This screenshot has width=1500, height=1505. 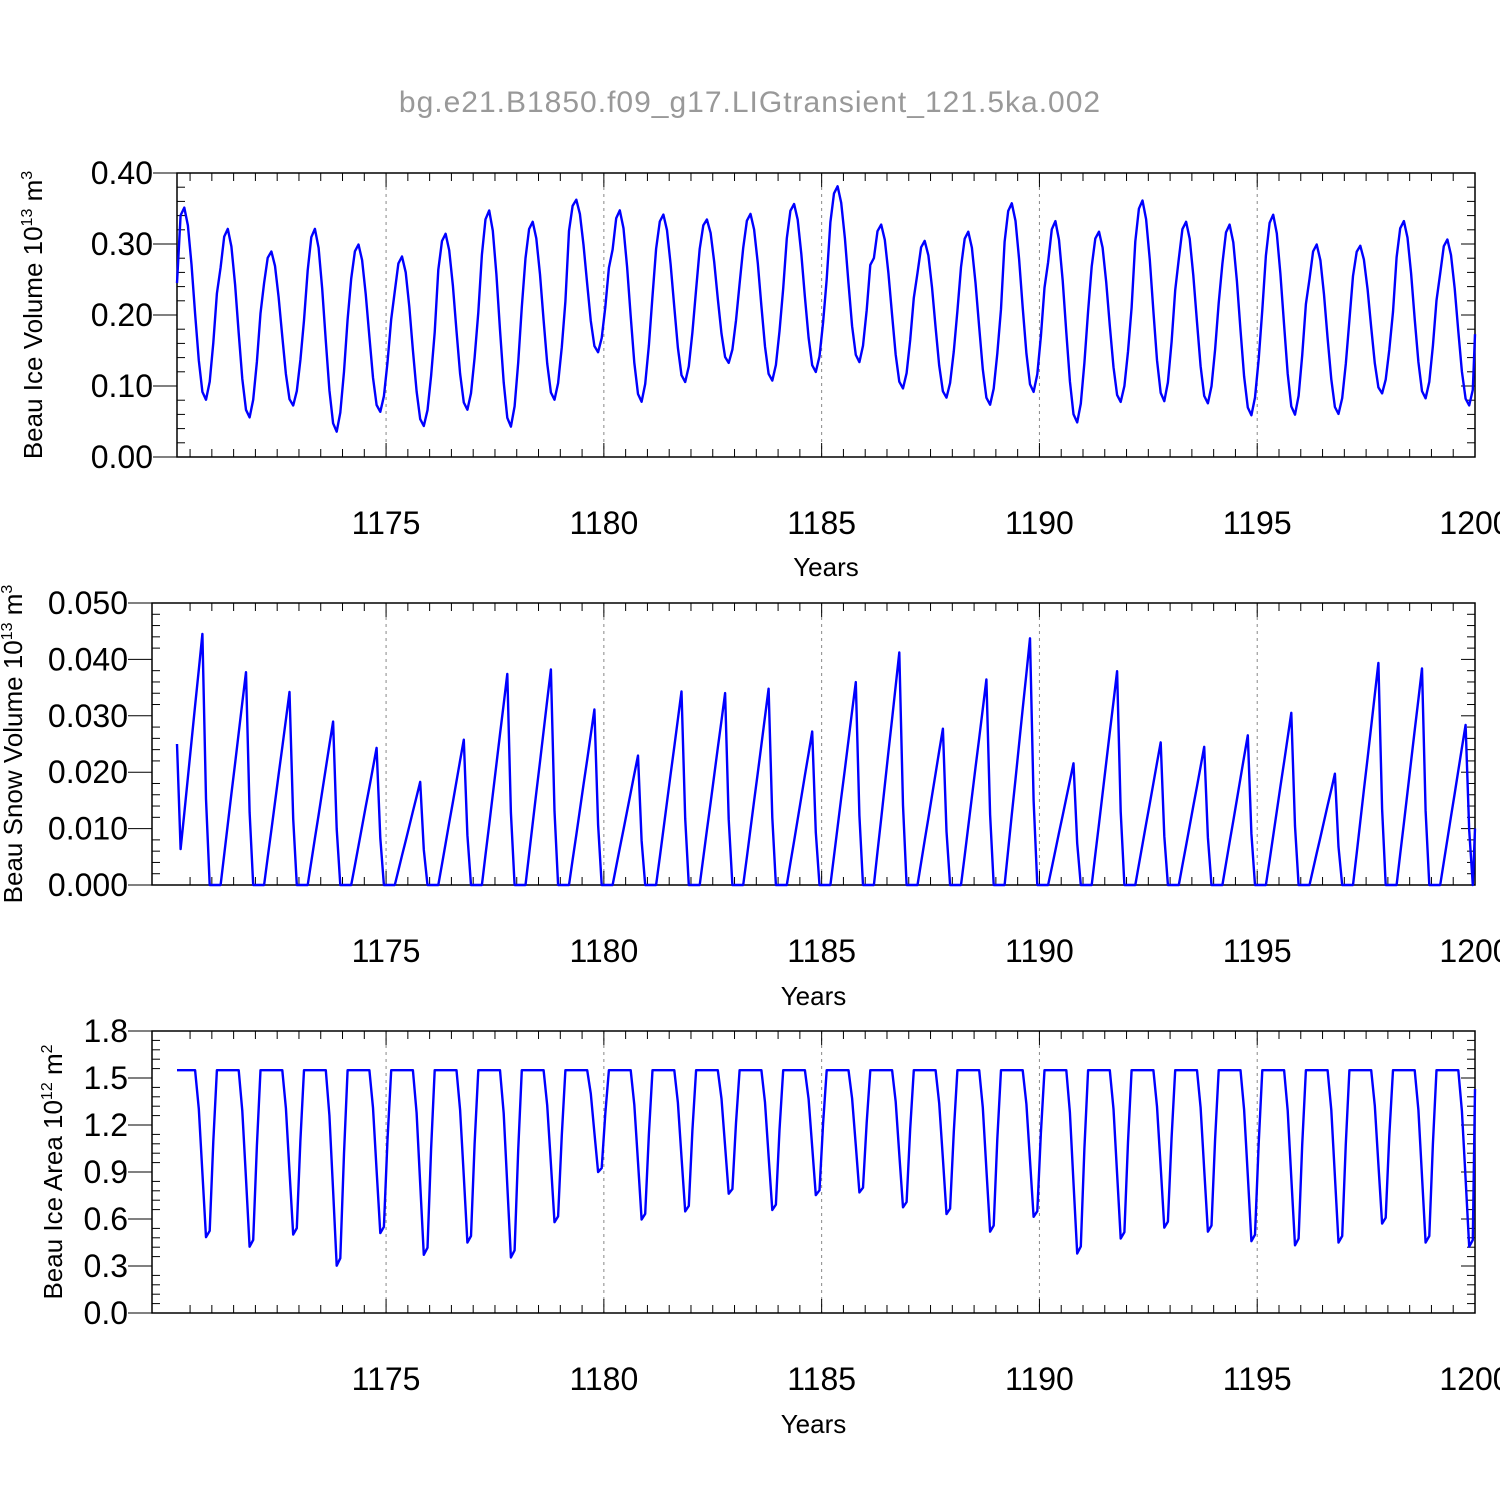 What do you see at coordinates (122, 386) in the screenshot?
I see `y-tick-label: 0.10` at bounding box center [122, 386].